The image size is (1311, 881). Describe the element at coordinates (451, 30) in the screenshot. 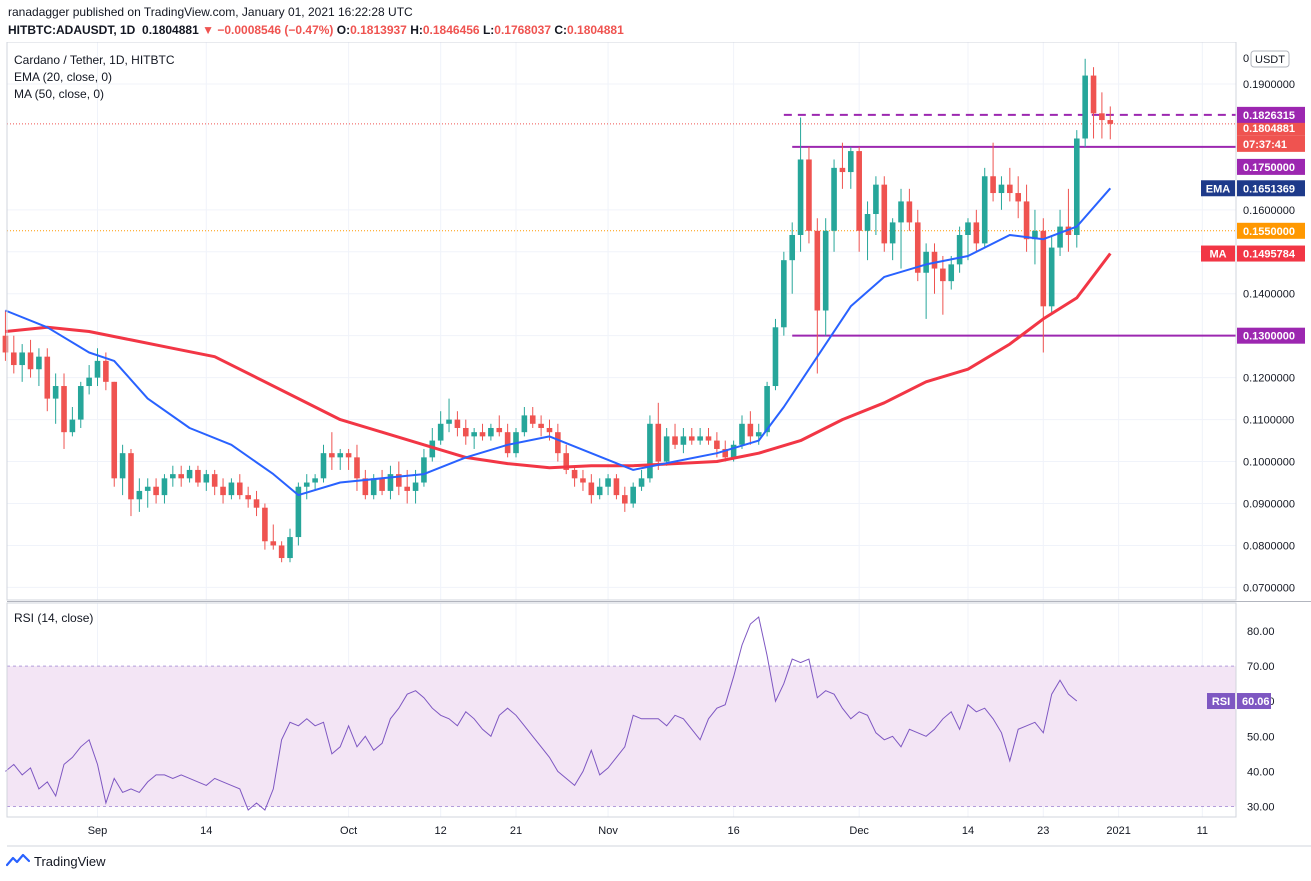

I see `high-value: 0.1846456` at that location.